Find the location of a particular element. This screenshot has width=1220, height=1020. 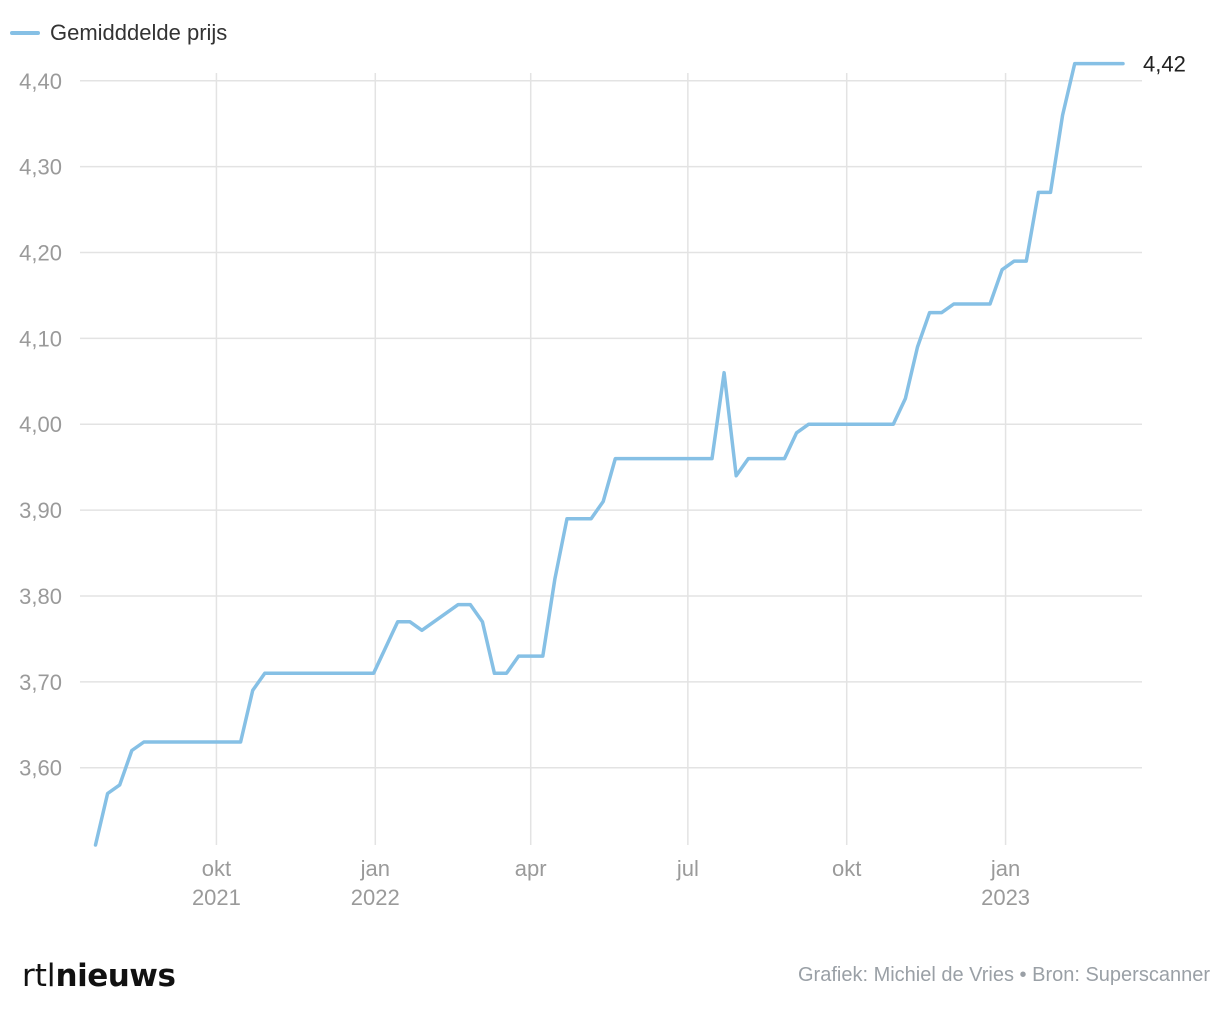

x-tick-year-label: 2022 is located at coordinates (375, 897).